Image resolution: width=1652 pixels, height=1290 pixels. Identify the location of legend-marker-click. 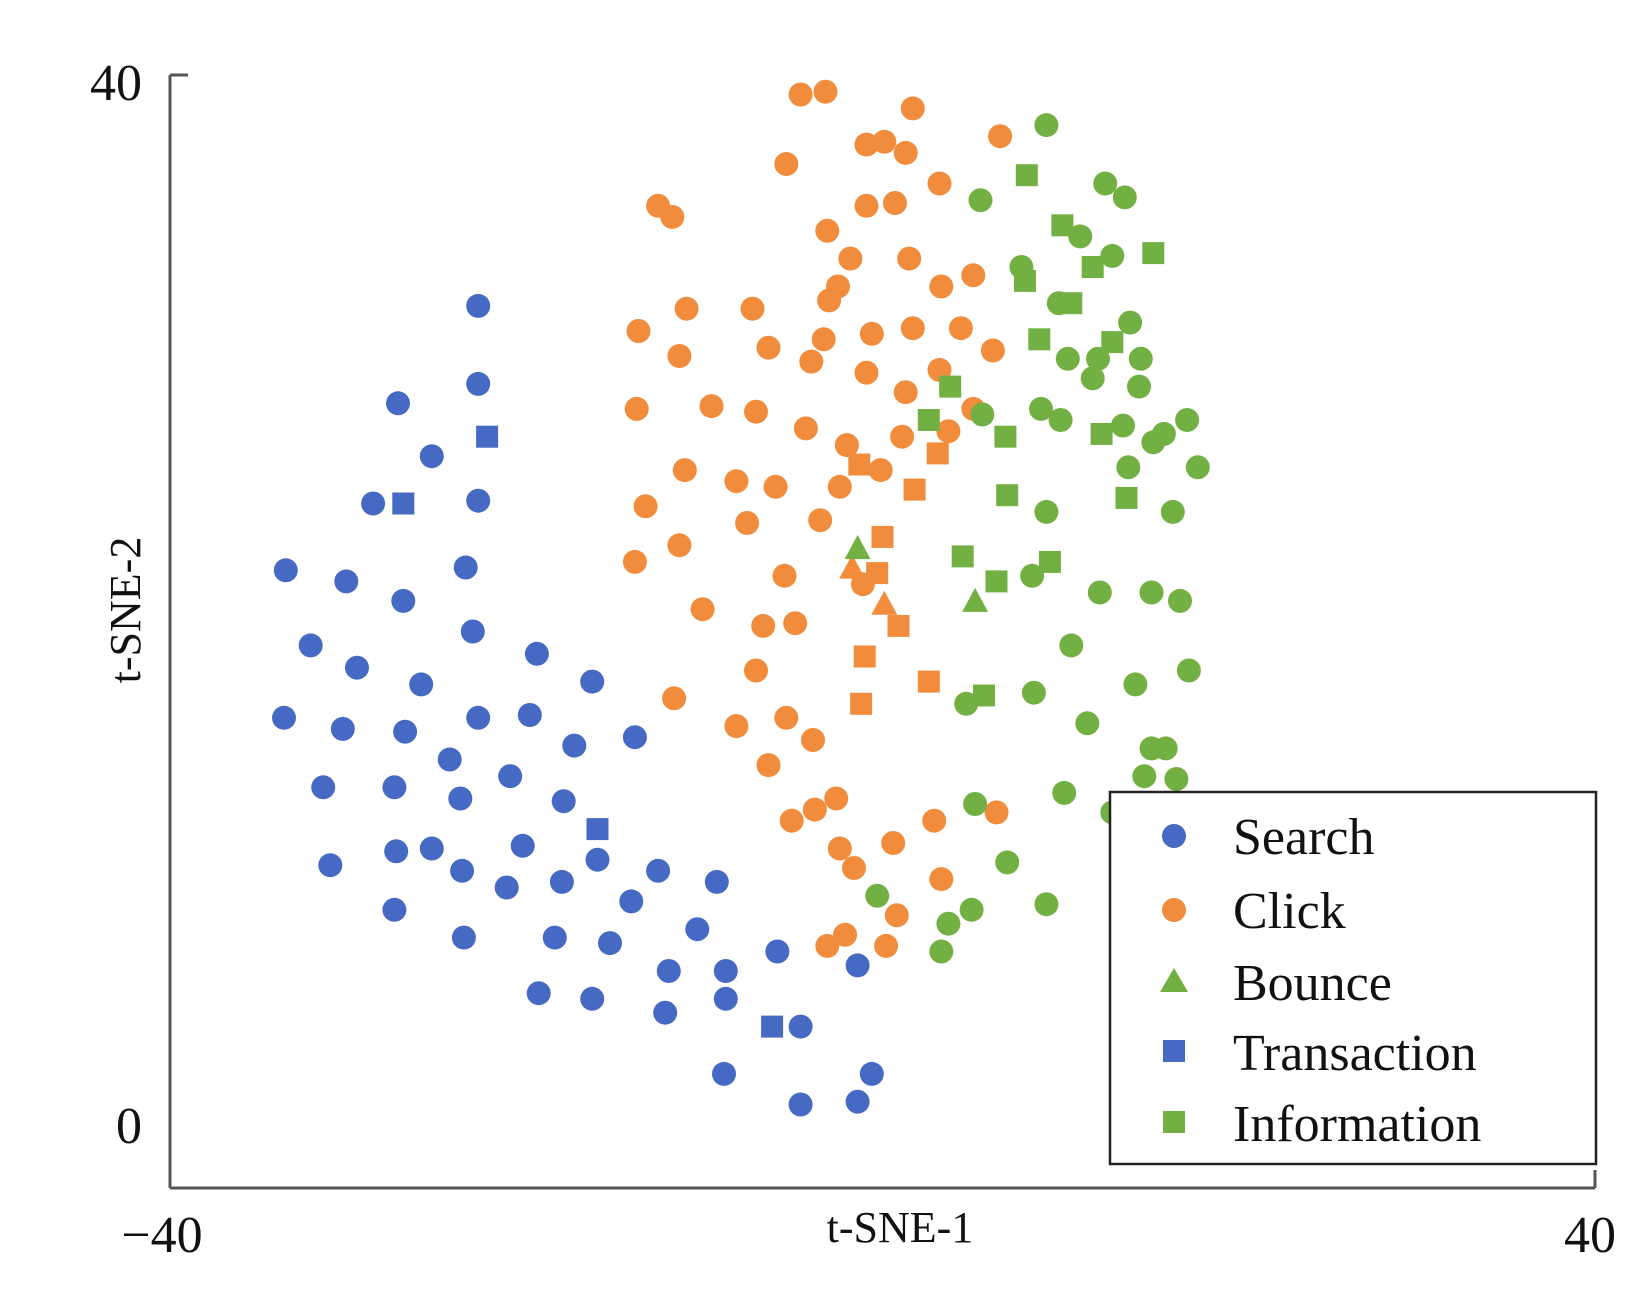
(1174, 910).